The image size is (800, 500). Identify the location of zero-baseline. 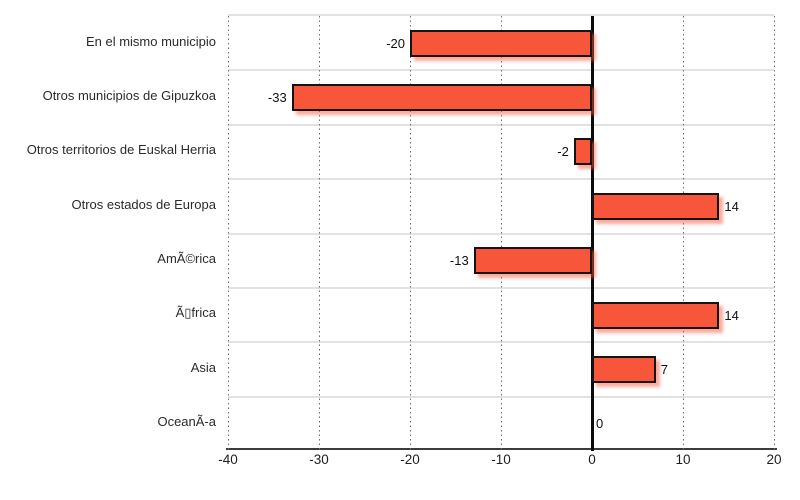
(592, 233).